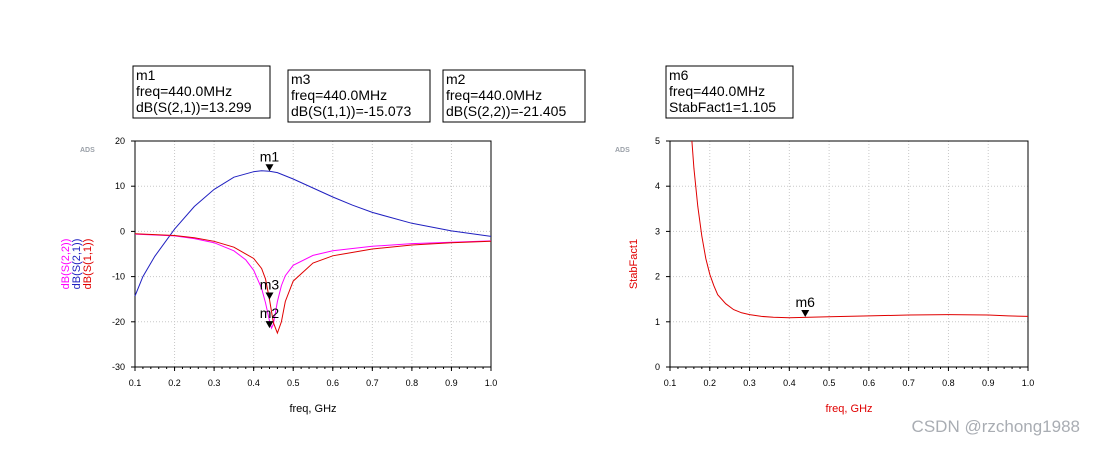 The width and height of the screenshot is (1094, 449). Describe the element at coordinates (657, 231) in the screenshot. I see `y-tick-label: 3` at that location.